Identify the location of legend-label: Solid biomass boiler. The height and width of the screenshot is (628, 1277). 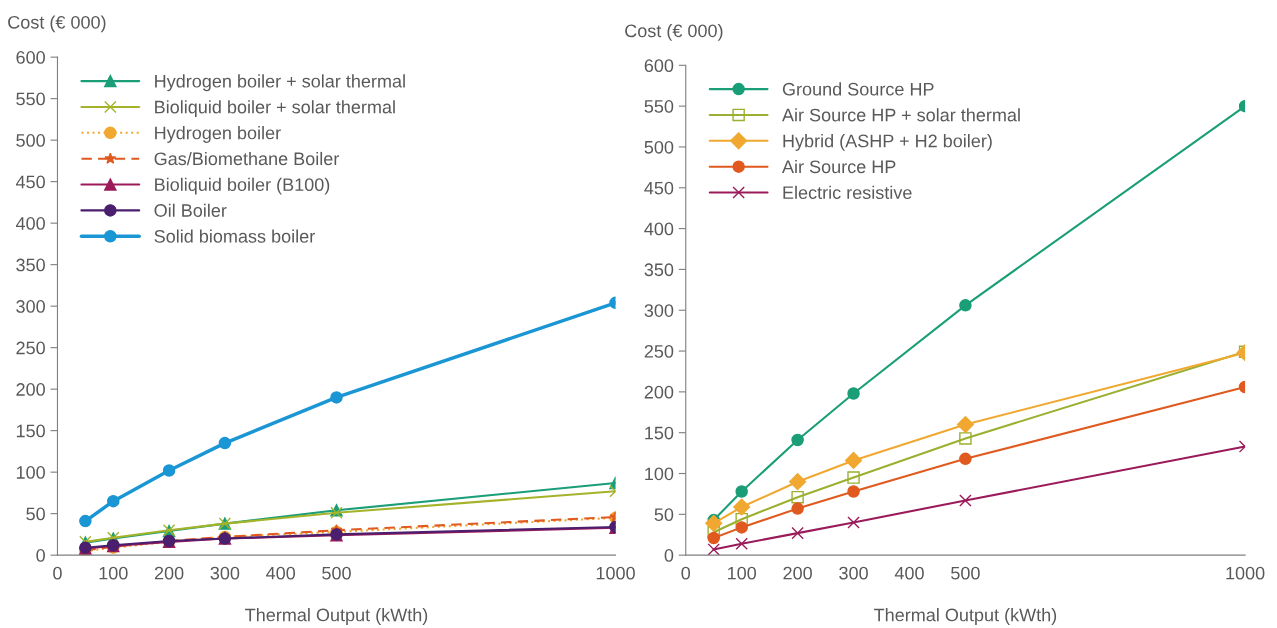
(234, 236).